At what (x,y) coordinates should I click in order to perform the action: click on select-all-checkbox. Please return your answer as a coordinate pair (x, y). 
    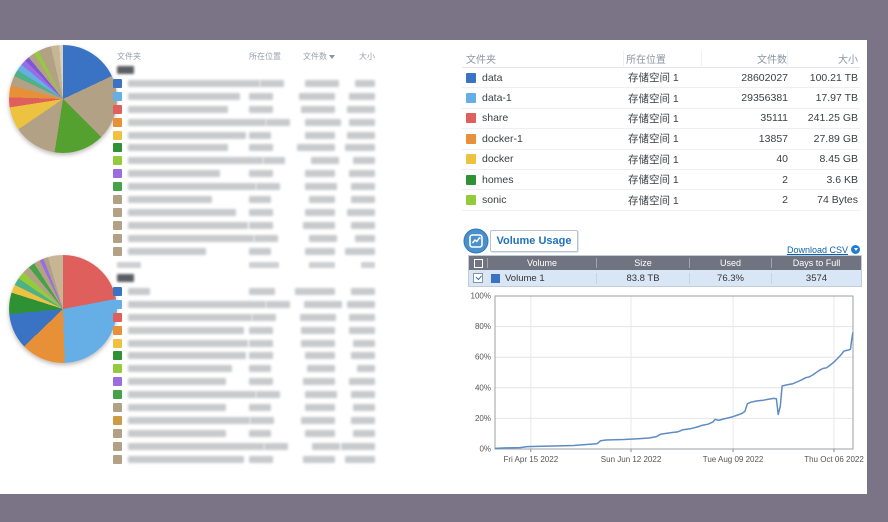
    Looking at the image, I should click on (478, 263).